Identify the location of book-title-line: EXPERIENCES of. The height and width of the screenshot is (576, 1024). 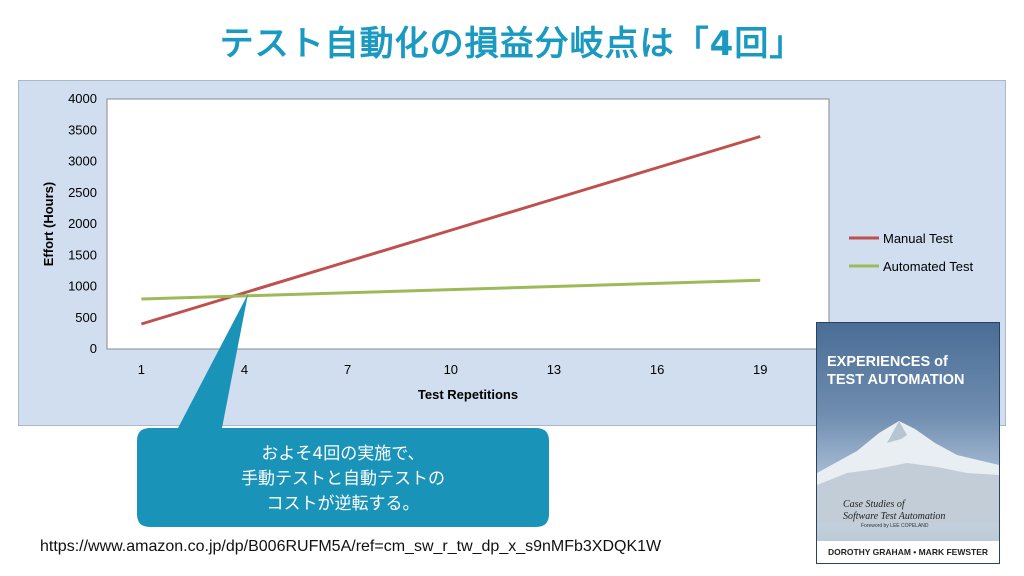
(887, 362).